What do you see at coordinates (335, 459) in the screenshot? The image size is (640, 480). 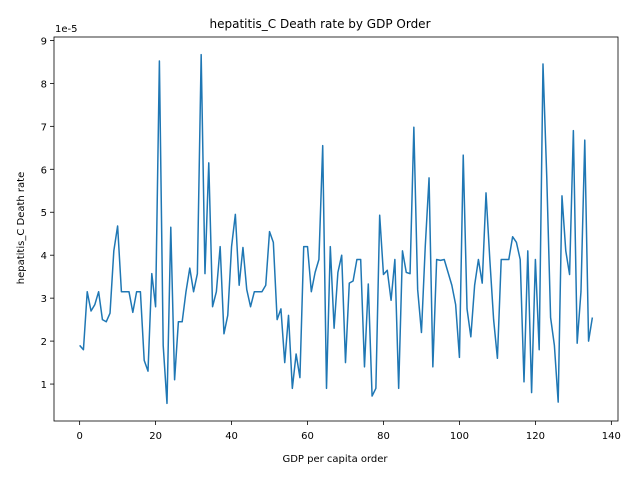 I see `x-axis-label: GDP per capita order` at bounding box center [335, 459].